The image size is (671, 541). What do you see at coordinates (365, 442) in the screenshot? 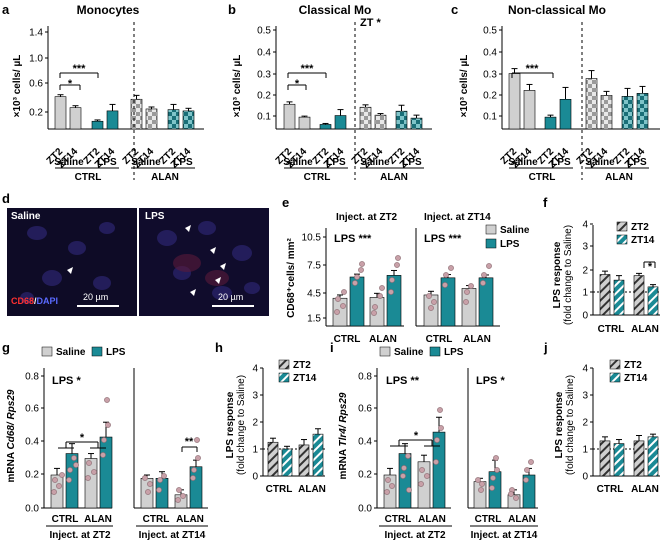
I see `panel-i-tick-label-2: 0.4` at bounding box center [365, 442].